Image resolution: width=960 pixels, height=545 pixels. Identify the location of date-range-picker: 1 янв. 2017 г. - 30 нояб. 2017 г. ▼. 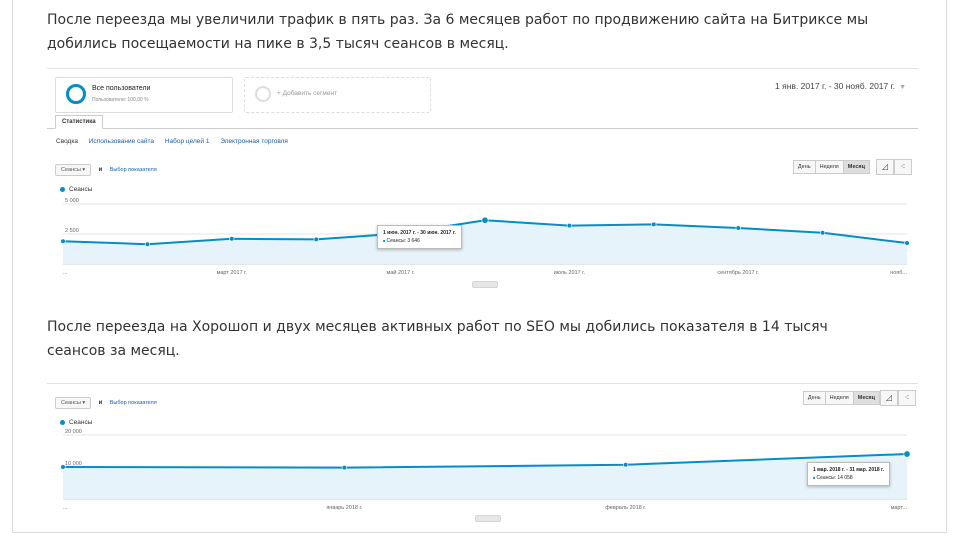
(840, 86).